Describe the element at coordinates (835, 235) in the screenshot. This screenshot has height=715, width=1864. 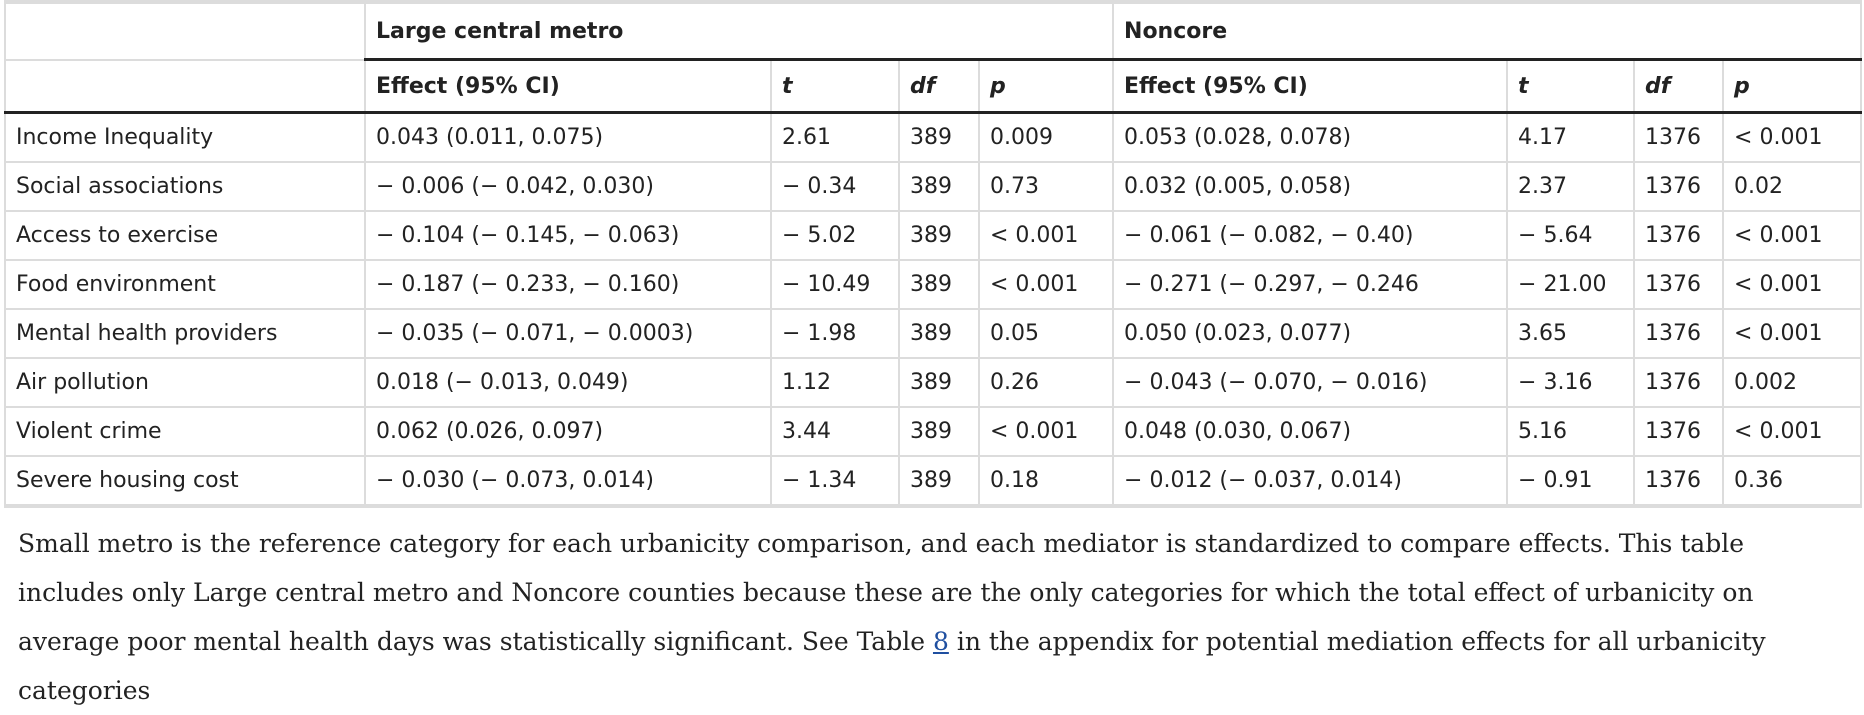
I see `cell-t-metro: − 5.02` at that location.